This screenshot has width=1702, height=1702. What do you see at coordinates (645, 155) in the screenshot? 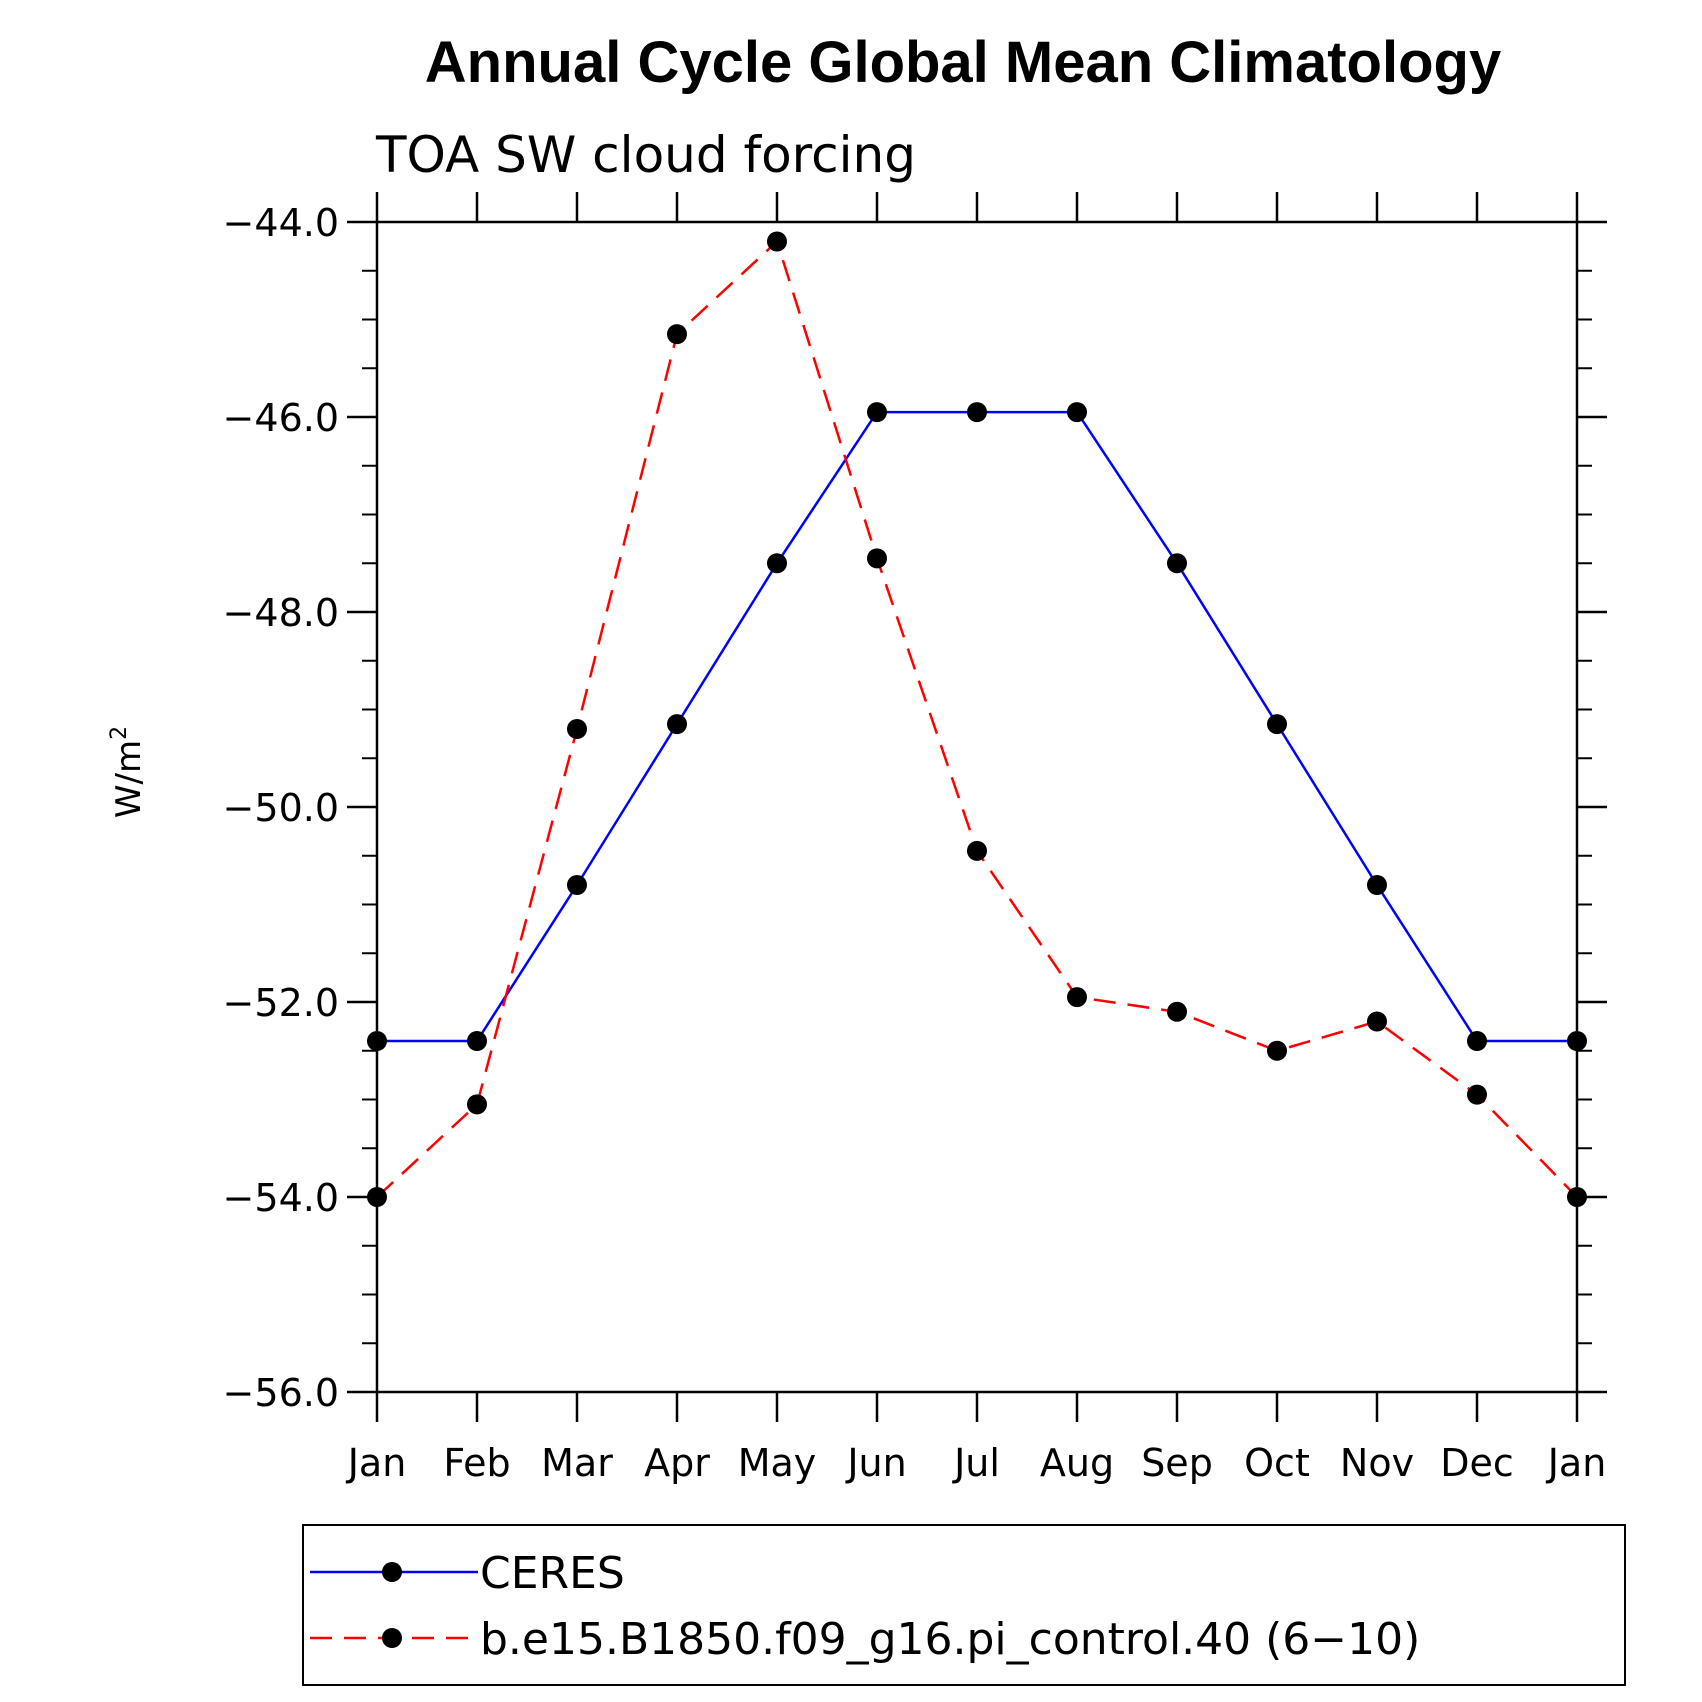
I see `chart-subtitle: TOA SW cloud forcing` at bounding box center [645, 155].